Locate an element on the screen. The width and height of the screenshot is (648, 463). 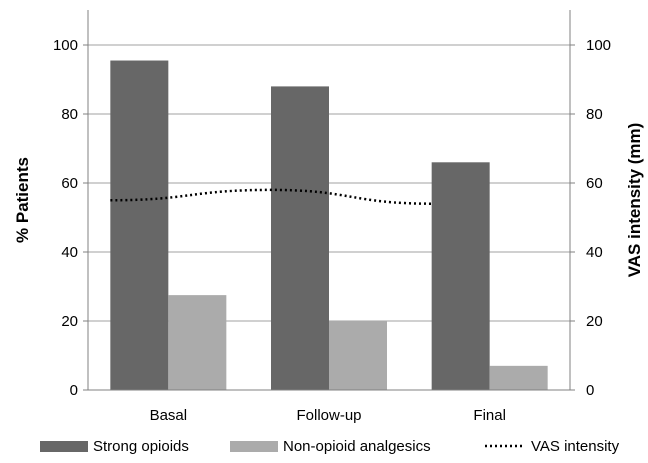
y2-tick-label: 20 is located at coordinates (594, 321).